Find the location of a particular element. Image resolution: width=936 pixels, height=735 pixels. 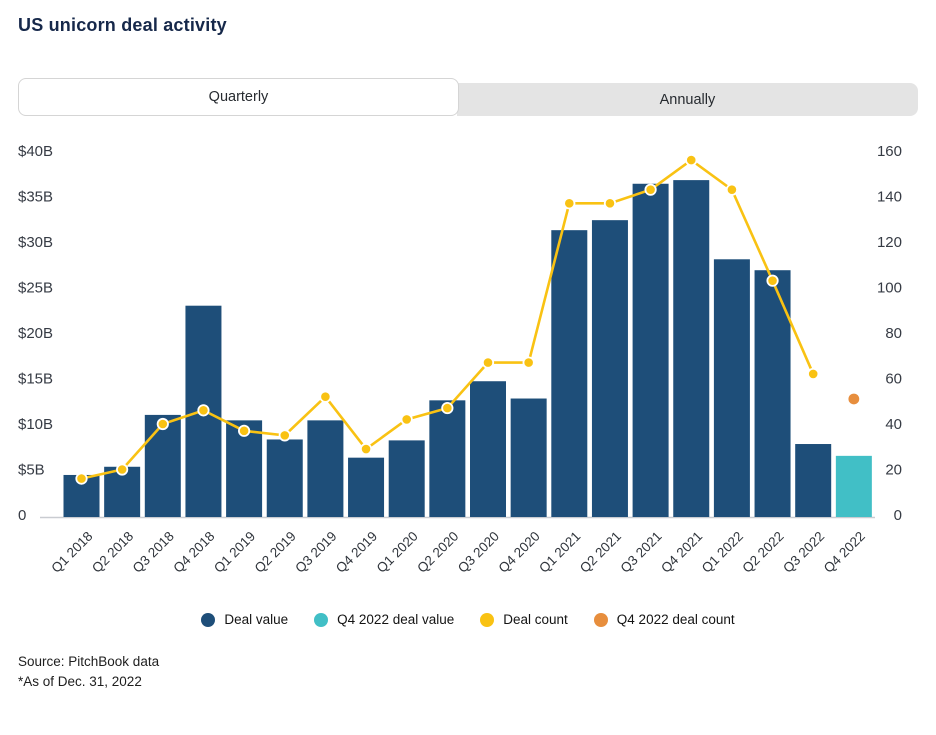

legend-item-deal-count: Deal count is located at coordinates (524, 619).